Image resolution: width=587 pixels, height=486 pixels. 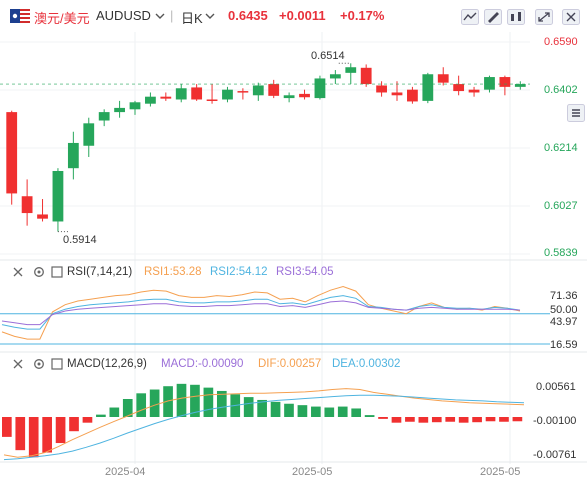 I want to click on dif-value: DIF:0.00257, so click(x=290, y=364).